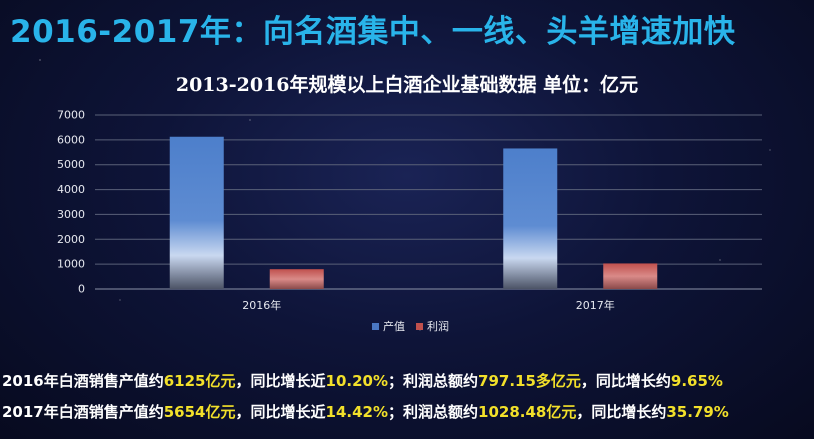  What do you see at coordinates (296, 279) in the screenshot?
I see `bar-利润-2016年` at bounding box center [296, 279].